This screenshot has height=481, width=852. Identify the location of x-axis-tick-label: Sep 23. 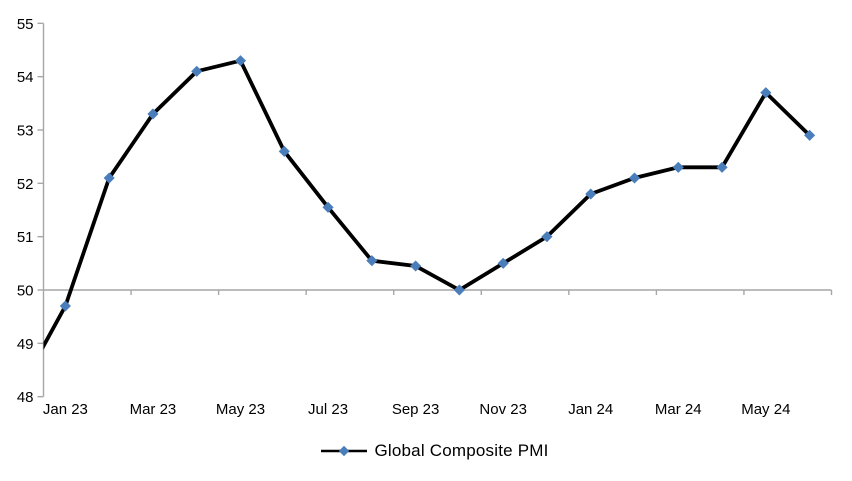
(416, 409).